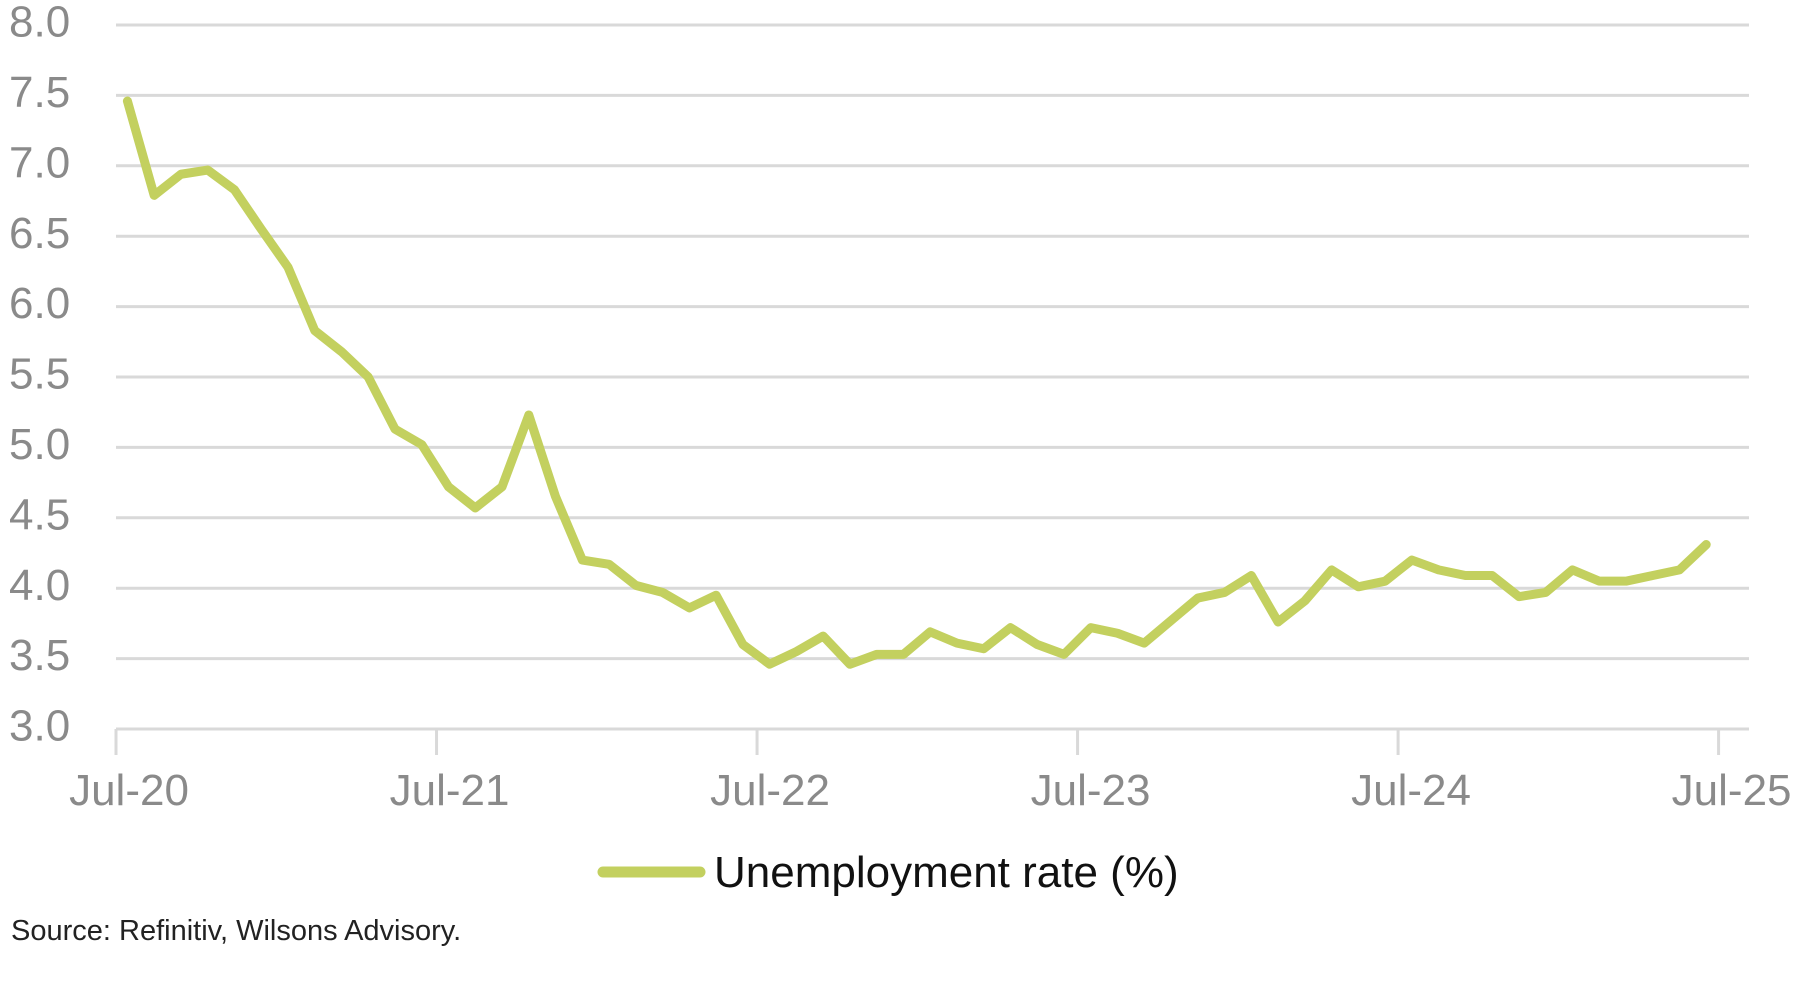 The width and height of the screenshot is (1800, 983). I want to click on y-tick-label: 5.5, so click(39, 374).